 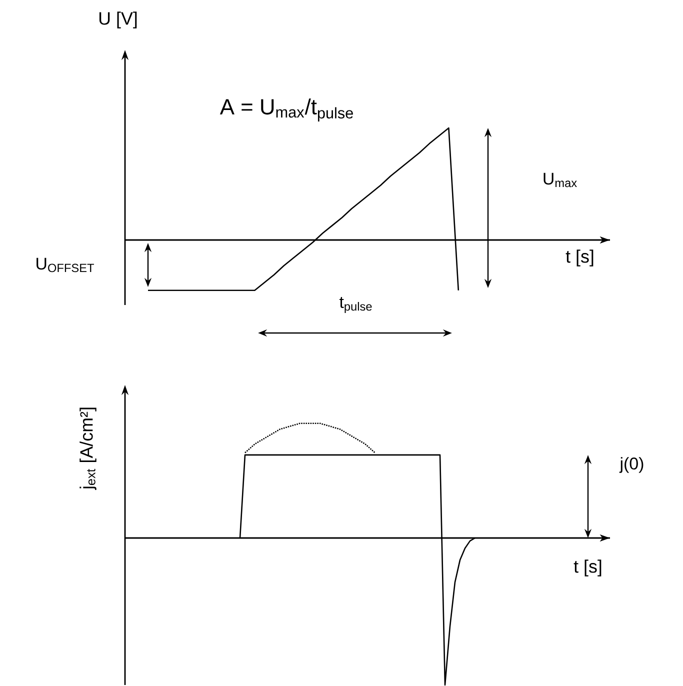 What do you see at coordinates (560, 180) in the screenshot?
I see `text: U$_{max}$` at bounding box center [560, 180].